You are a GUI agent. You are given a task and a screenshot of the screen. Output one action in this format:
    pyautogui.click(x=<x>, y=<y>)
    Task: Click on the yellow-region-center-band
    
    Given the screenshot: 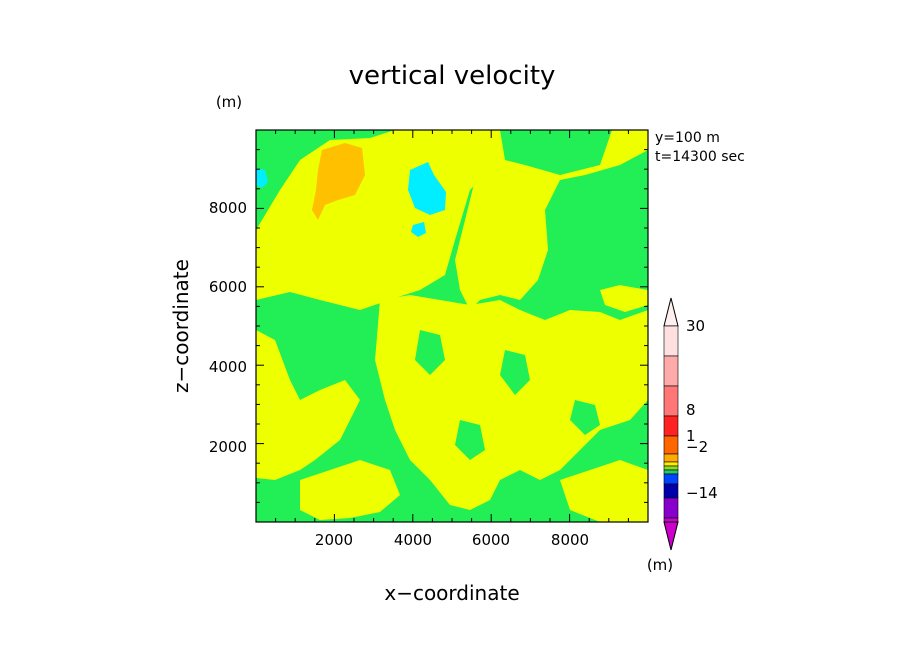 What is the action you would take?
    pyautogui.click(x=551, y=220)
    